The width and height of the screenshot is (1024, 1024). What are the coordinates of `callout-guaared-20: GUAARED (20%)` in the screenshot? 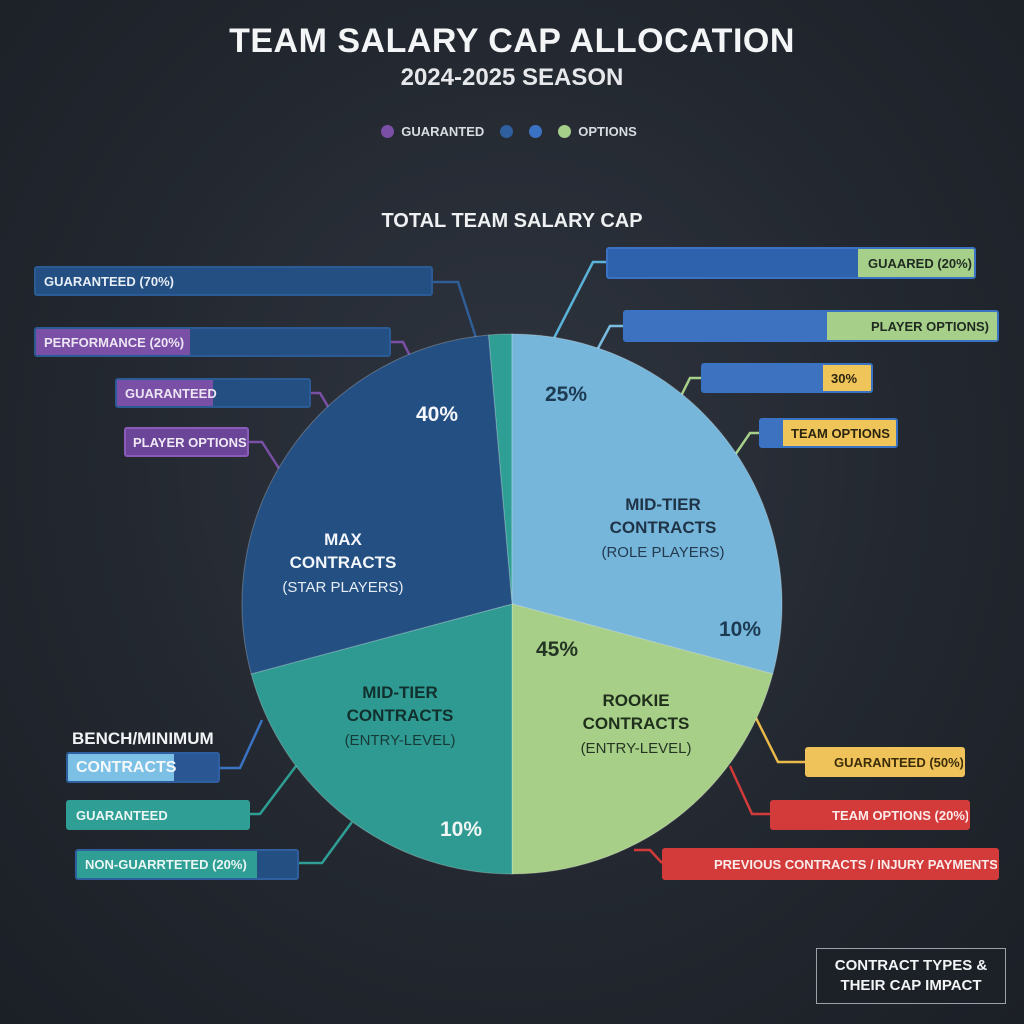 It's located at (791, 263).